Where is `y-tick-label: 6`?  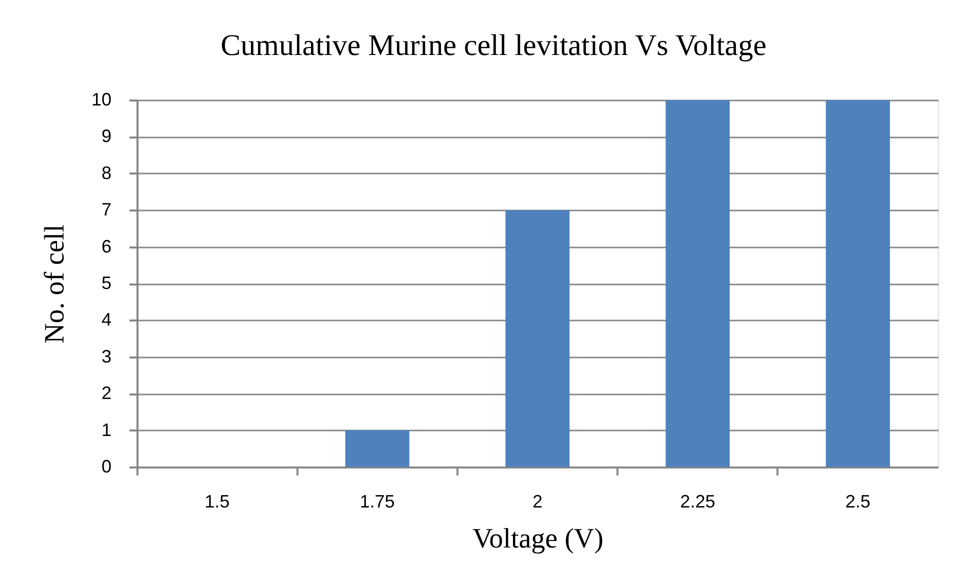
y-tick-label: 6 is located at coordinates (106, 246).